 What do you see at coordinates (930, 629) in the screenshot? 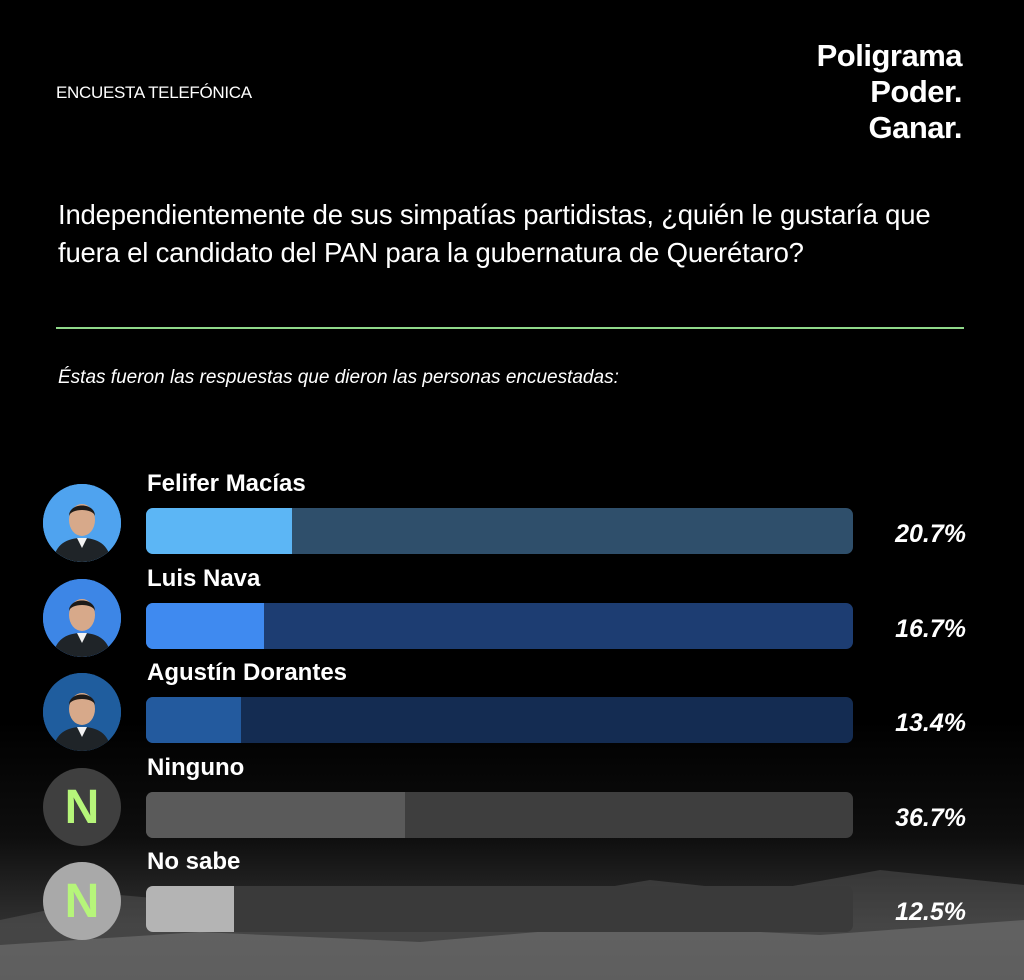
I see `value-label: 16.7%` at bounding box center [930, 629].